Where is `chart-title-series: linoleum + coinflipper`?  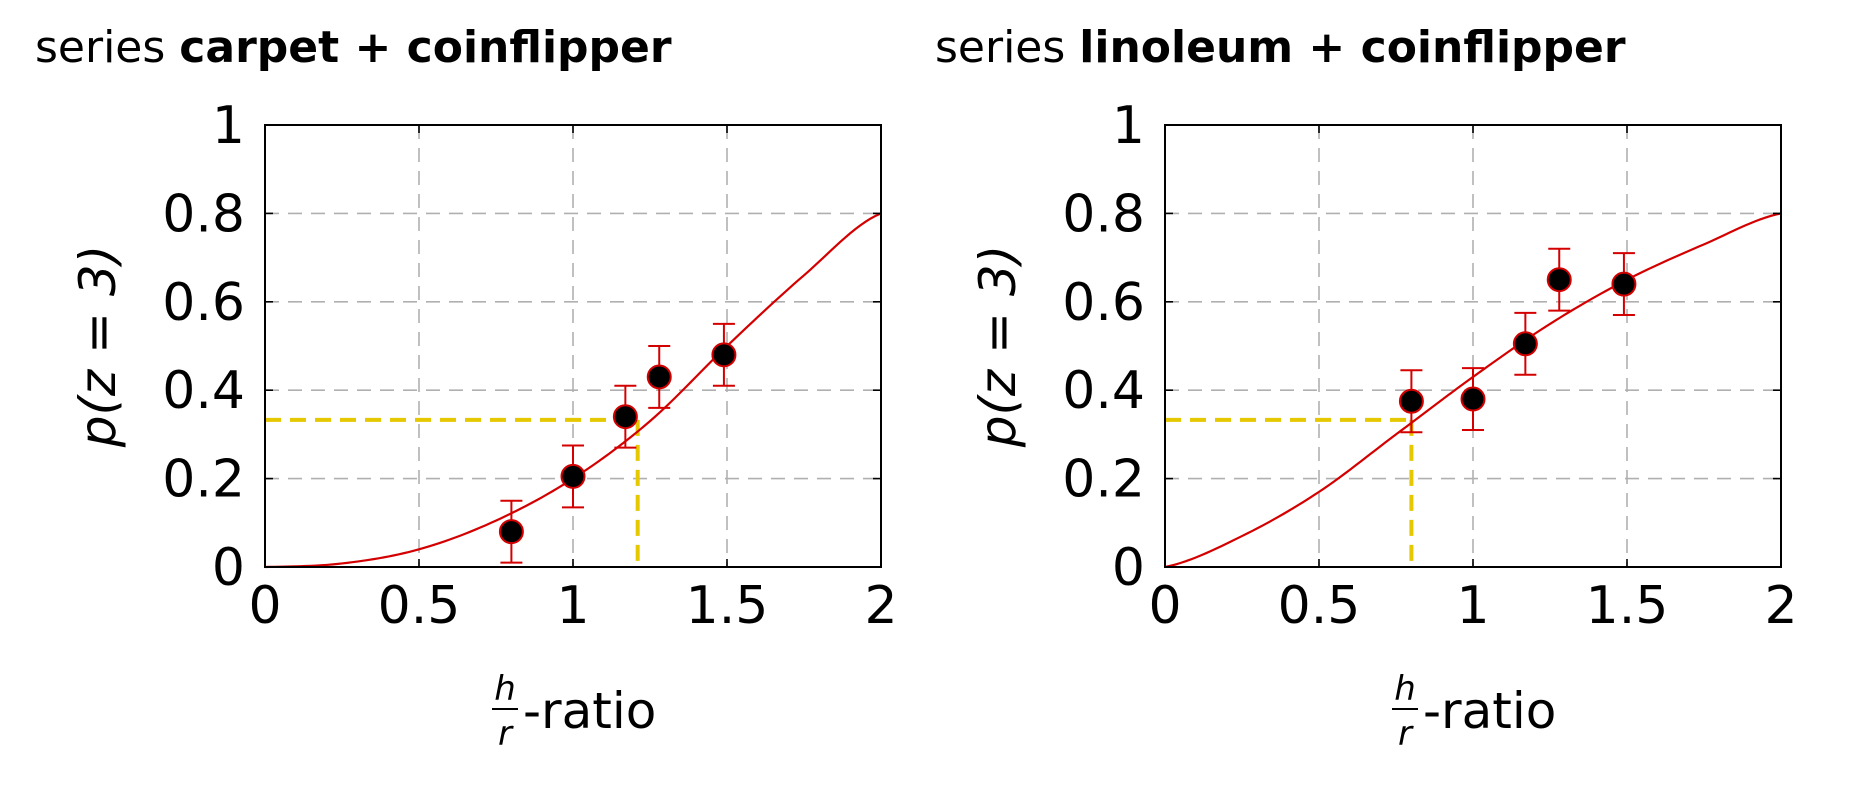 chart-title-series: linoleum + coinflipper is located at coordinates (1352, 47).